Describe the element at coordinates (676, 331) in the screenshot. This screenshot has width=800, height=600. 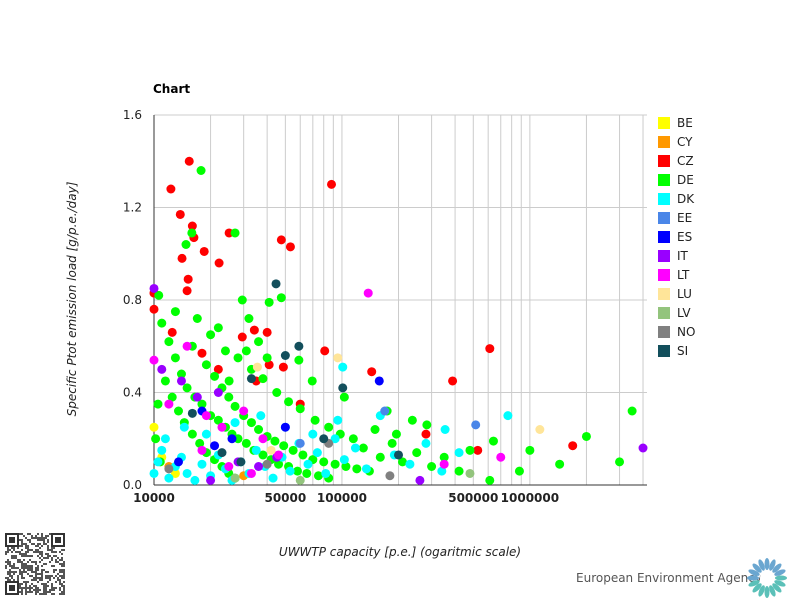
I see `legend-item-no: NO` at that location.